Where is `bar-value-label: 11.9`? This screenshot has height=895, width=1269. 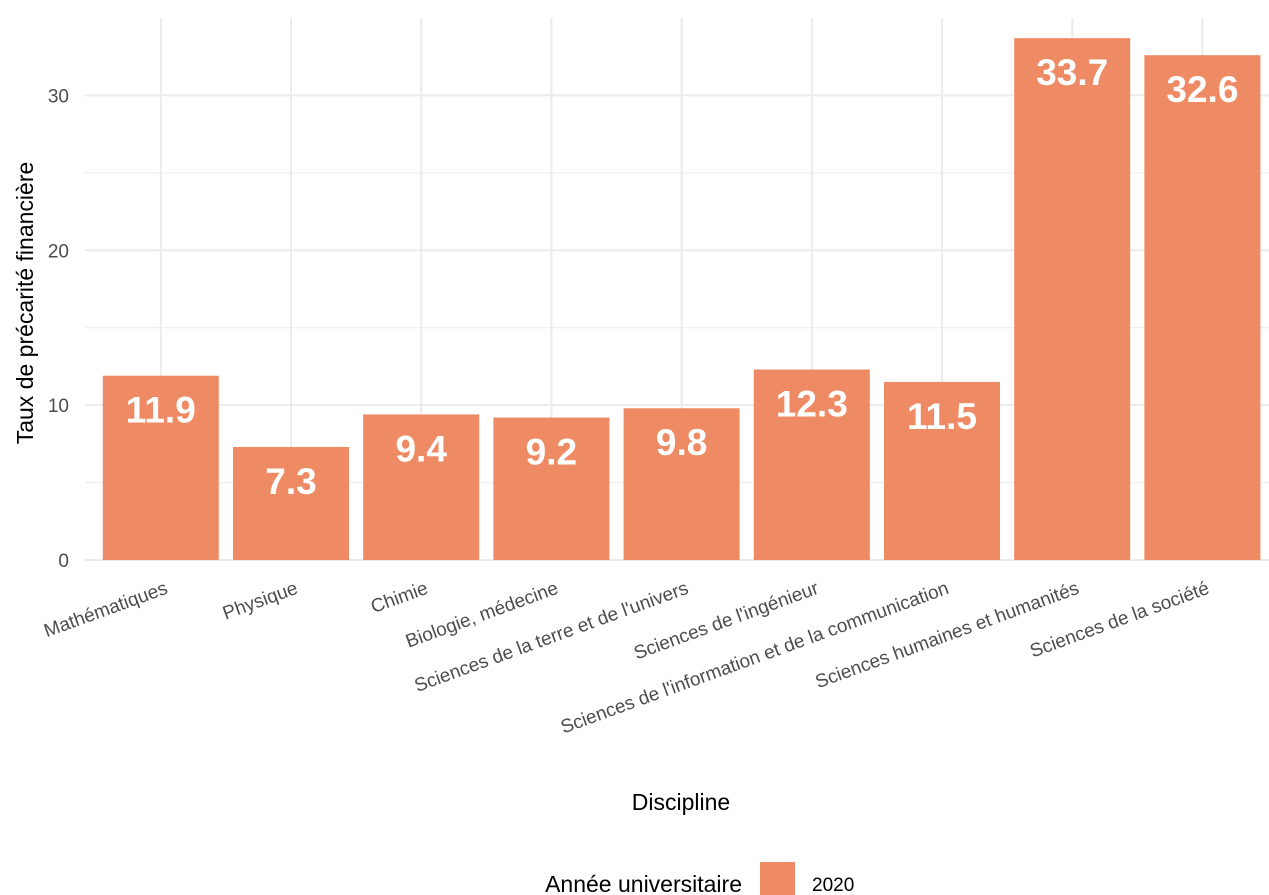 bar-value-label: 11.9 is located at coordinates (161, 410).